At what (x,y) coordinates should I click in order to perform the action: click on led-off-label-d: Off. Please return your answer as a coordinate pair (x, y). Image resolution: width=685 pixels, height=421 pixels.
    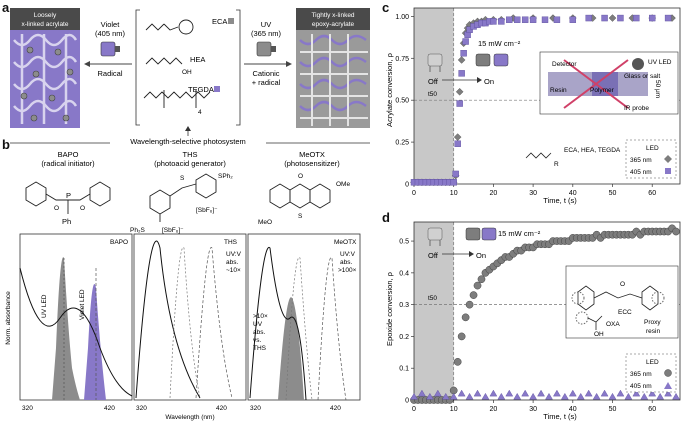
    Looking at the image, I should click on (433, 255).